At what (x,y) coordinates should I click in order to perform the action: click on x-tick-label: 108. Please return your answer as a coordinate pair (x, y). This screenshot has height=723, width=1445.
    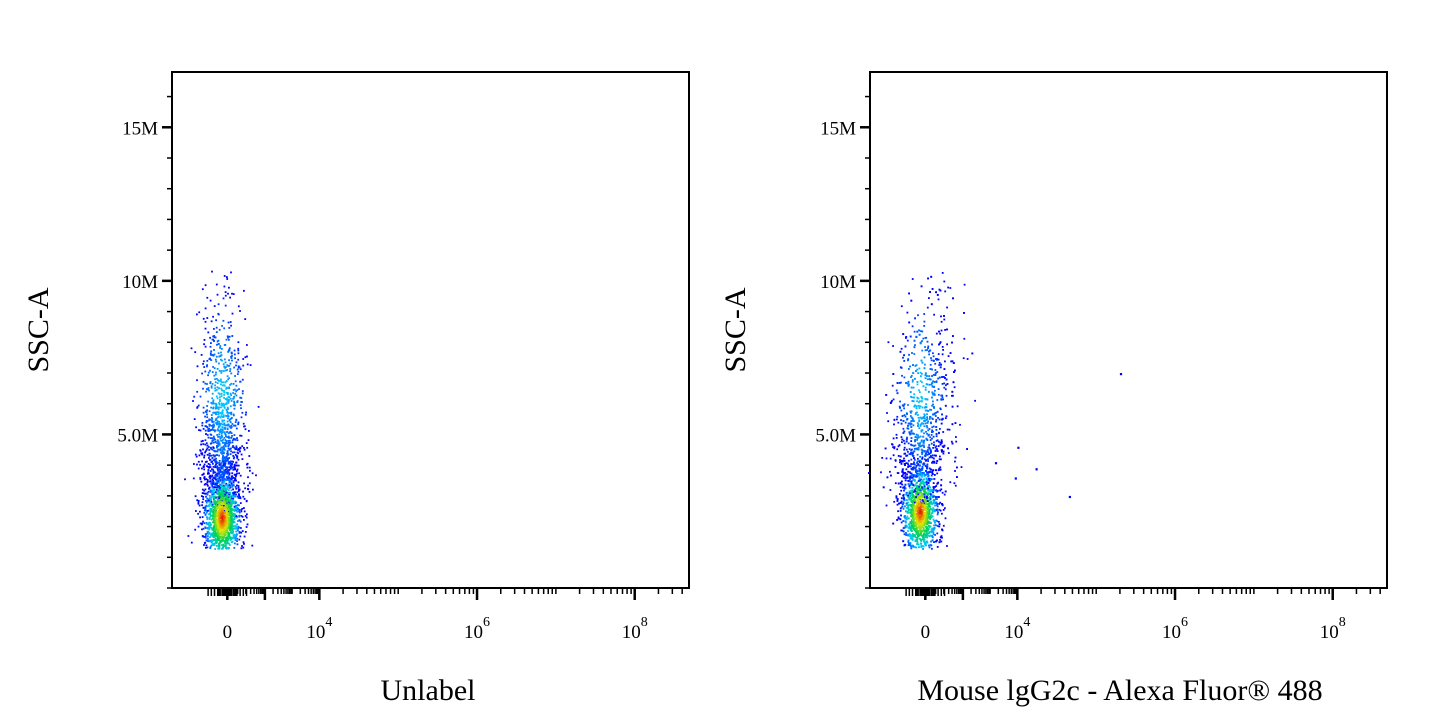
    Looking at the image, I should click on (635, 629).